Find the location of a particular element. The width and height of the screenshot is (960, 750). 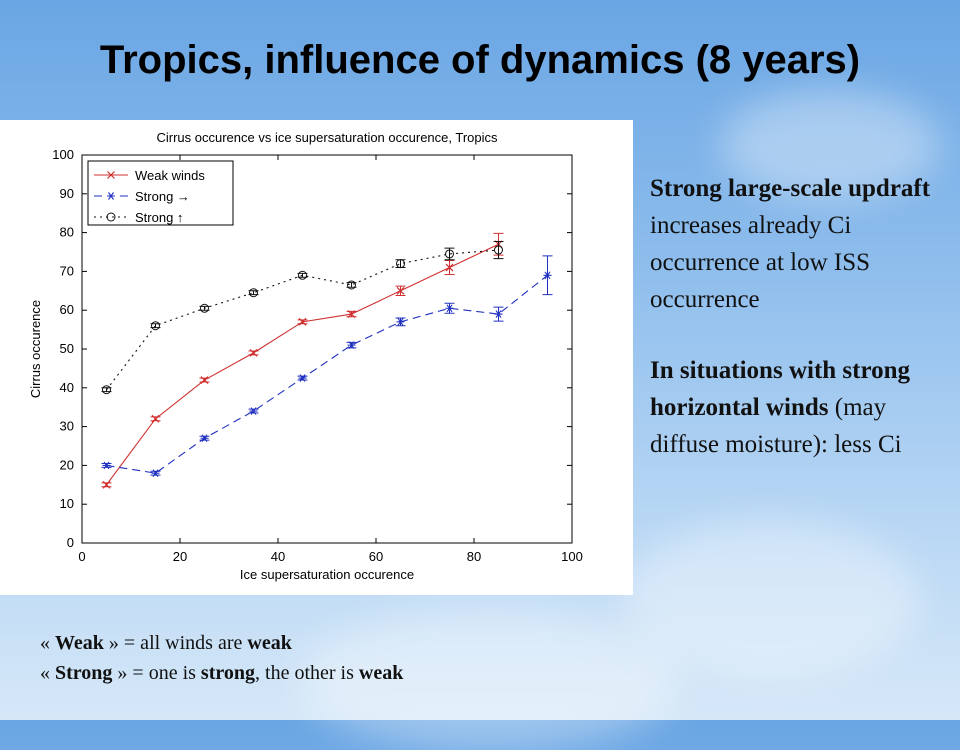

y-axis-label: Cirrus occurence is located at coordinates (35, 349).